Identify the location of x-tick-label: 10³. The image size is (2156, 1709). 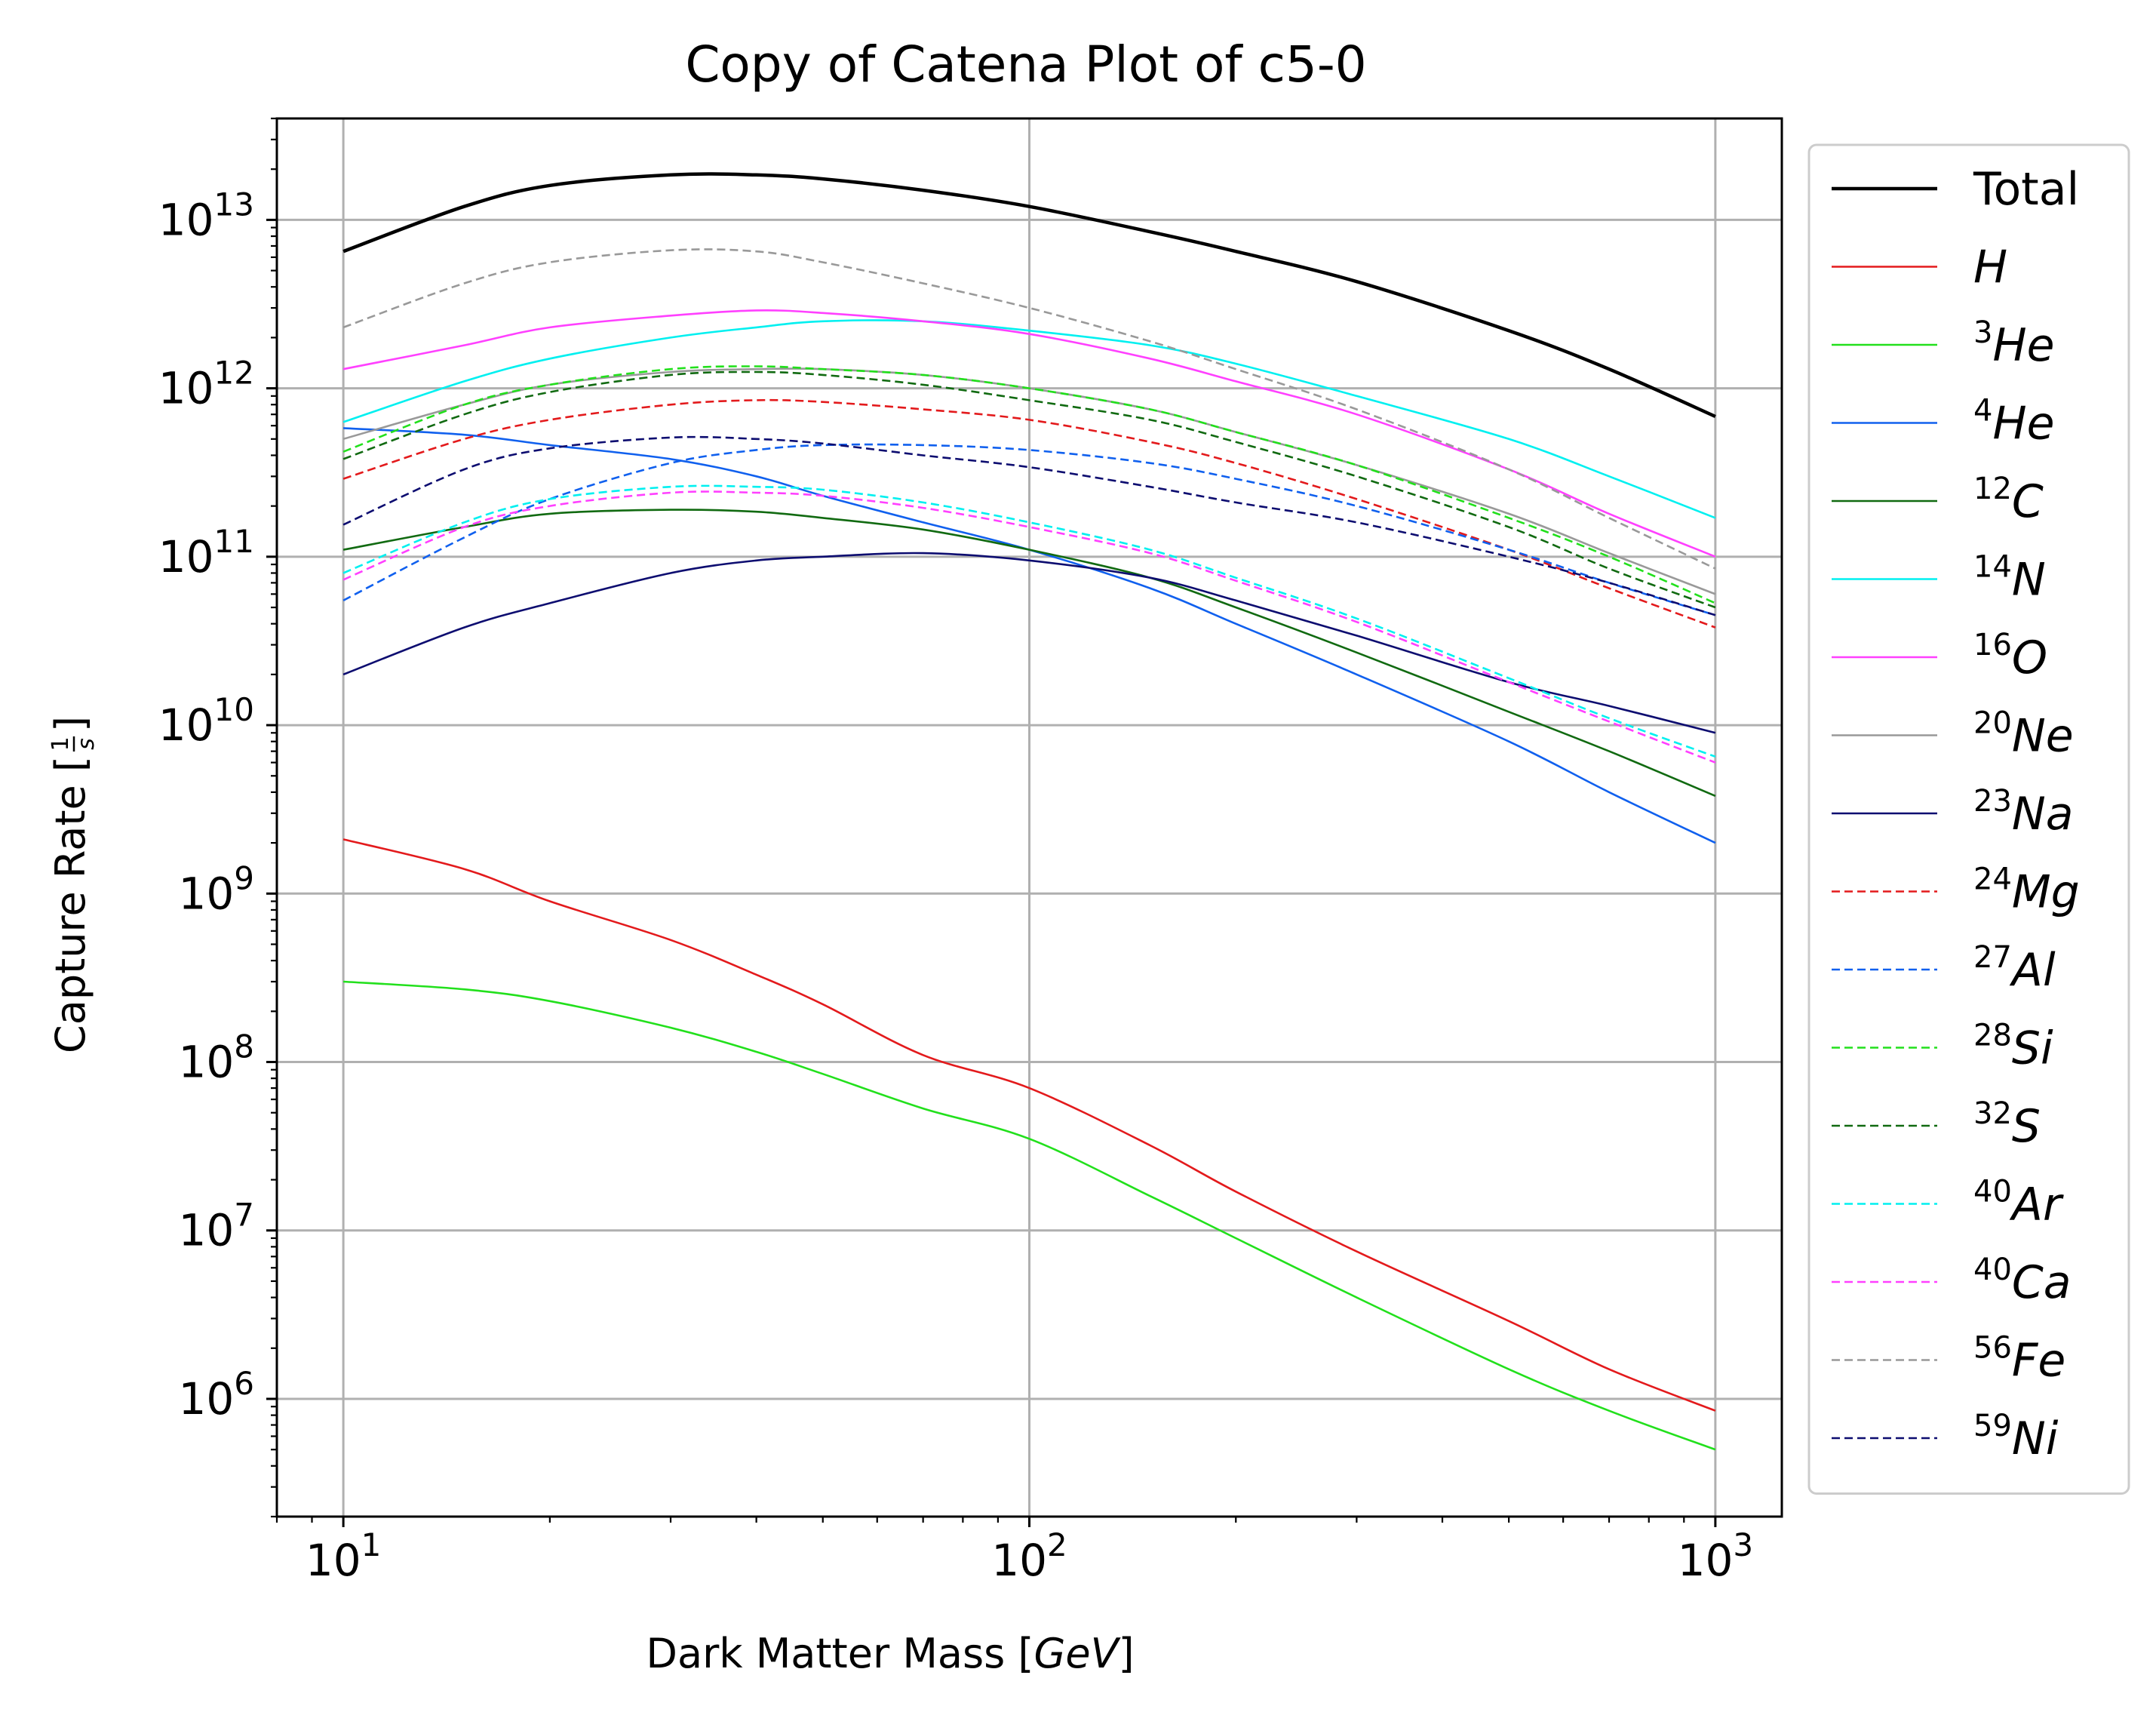
(1716, 1556).